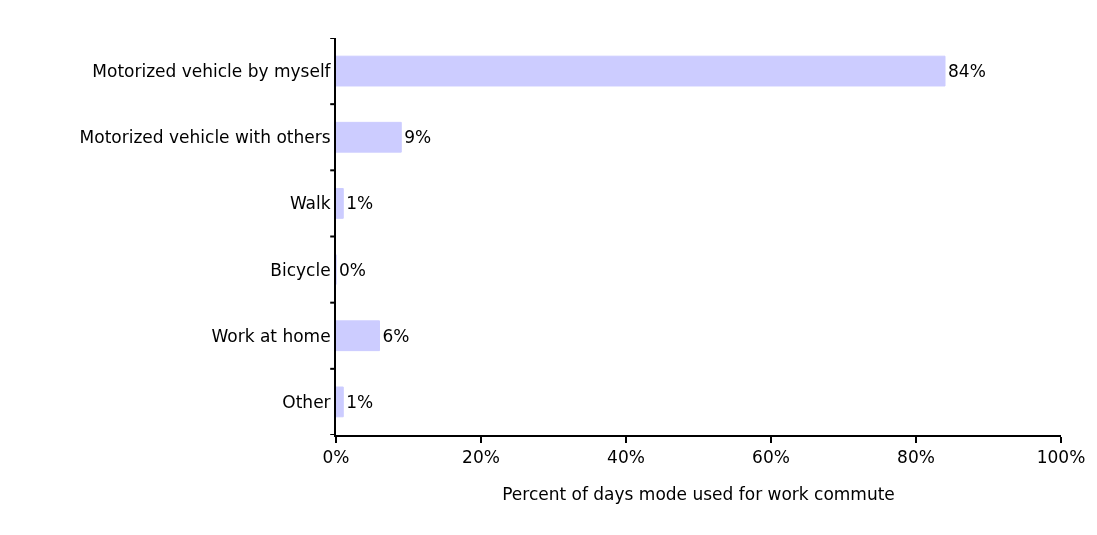 The image size is (1097, 535). Describe the element at coordinates (396, 335) in the screenshot. I see `data-label: 6%` at that location.